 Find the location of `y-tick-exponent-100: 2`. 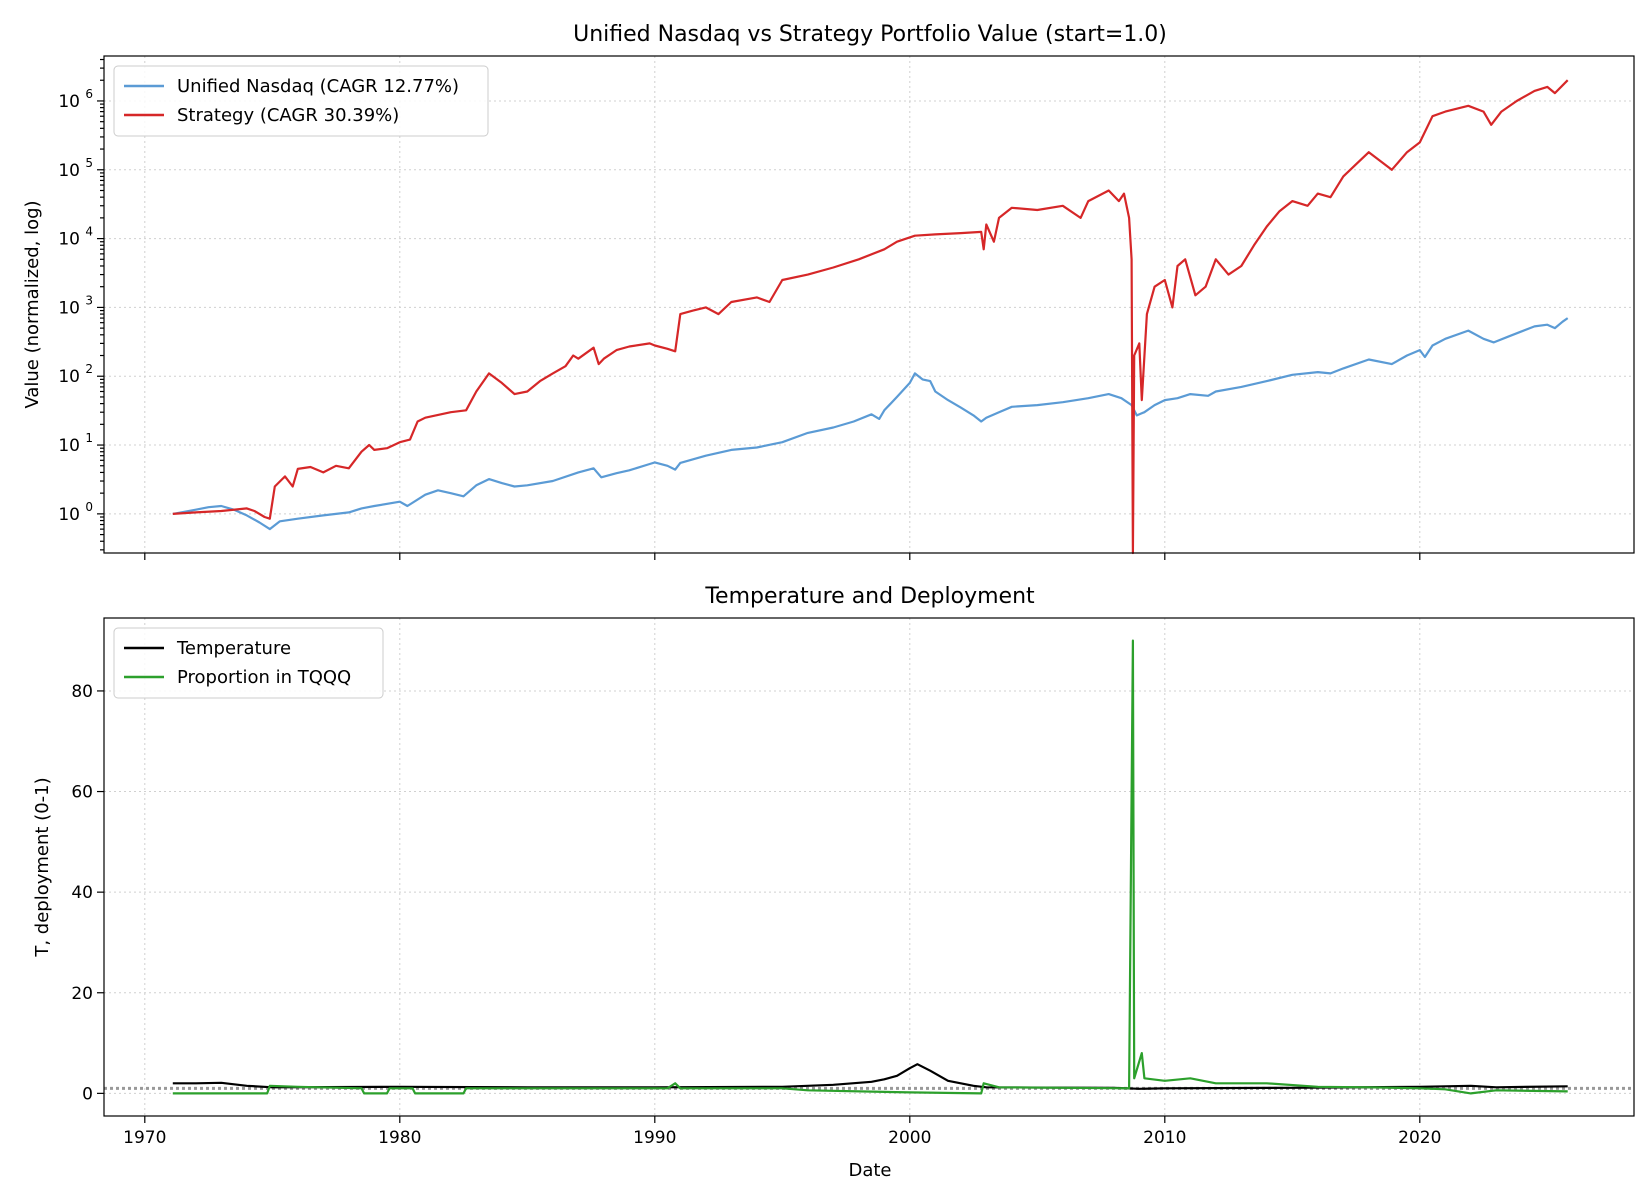

y-tick-exponent-100: 2 is located at coordinates (89, 369).